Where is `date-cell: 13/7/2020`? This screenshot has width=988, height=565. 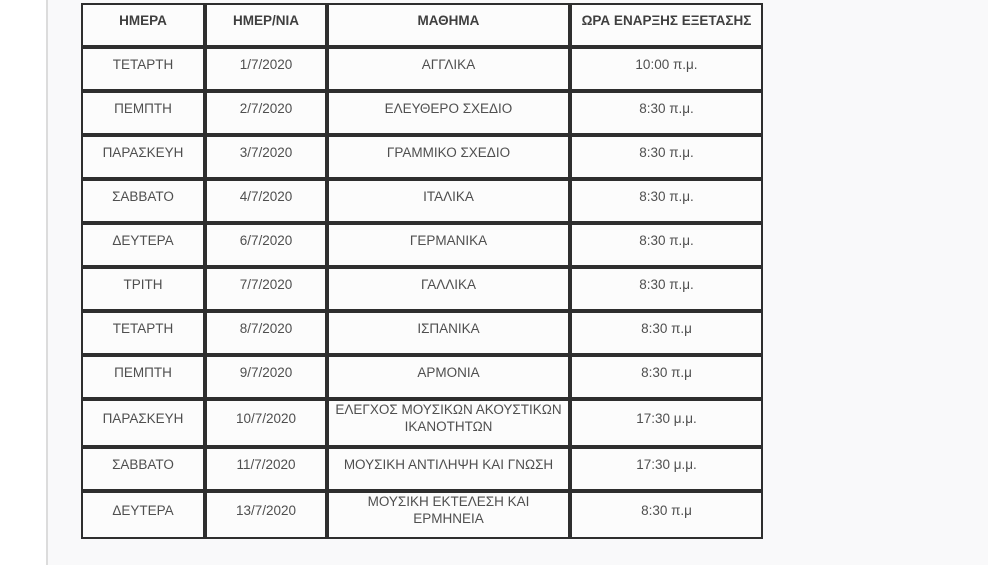
date-cell: 13/7/2020 is located at coordinates (266, 515).